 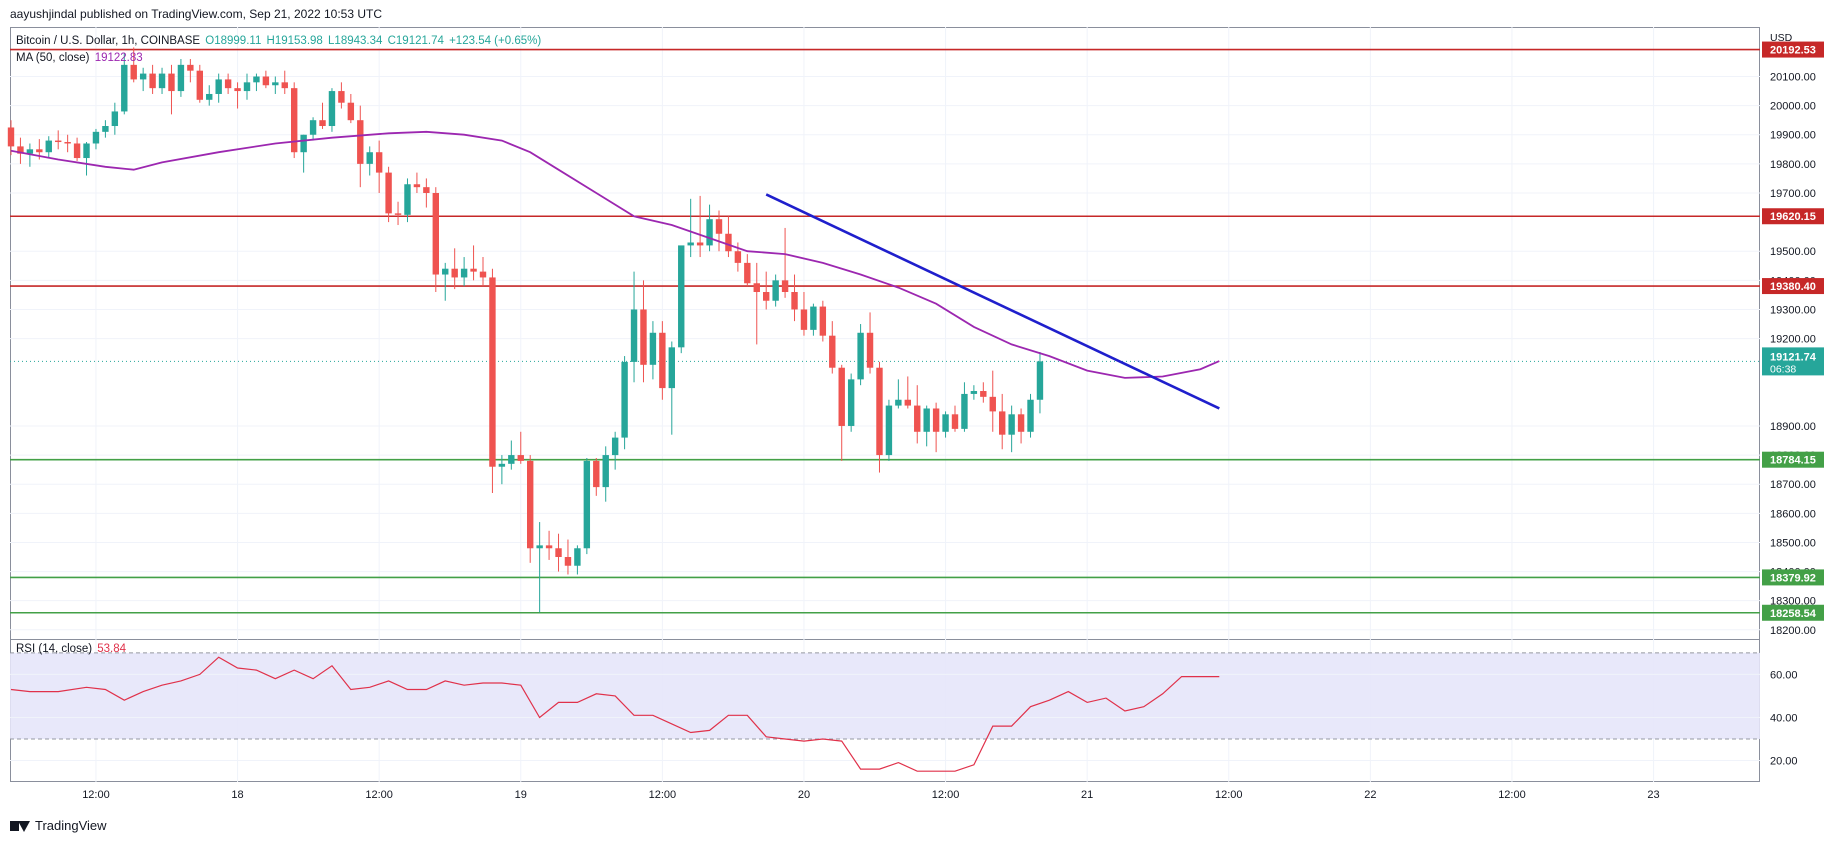 What do you see at coordinates (1653, 794) in the screenshot?
I see `x-tick-label: 23` at bounding box center [1653, 794].